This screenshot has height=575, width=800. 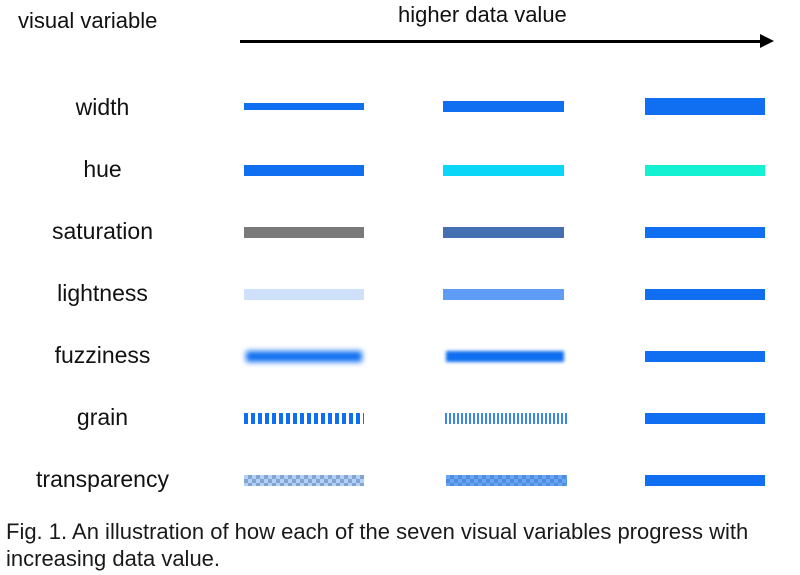 I want to click on row-label-transparency: transparency, so click(x=102, y=479).